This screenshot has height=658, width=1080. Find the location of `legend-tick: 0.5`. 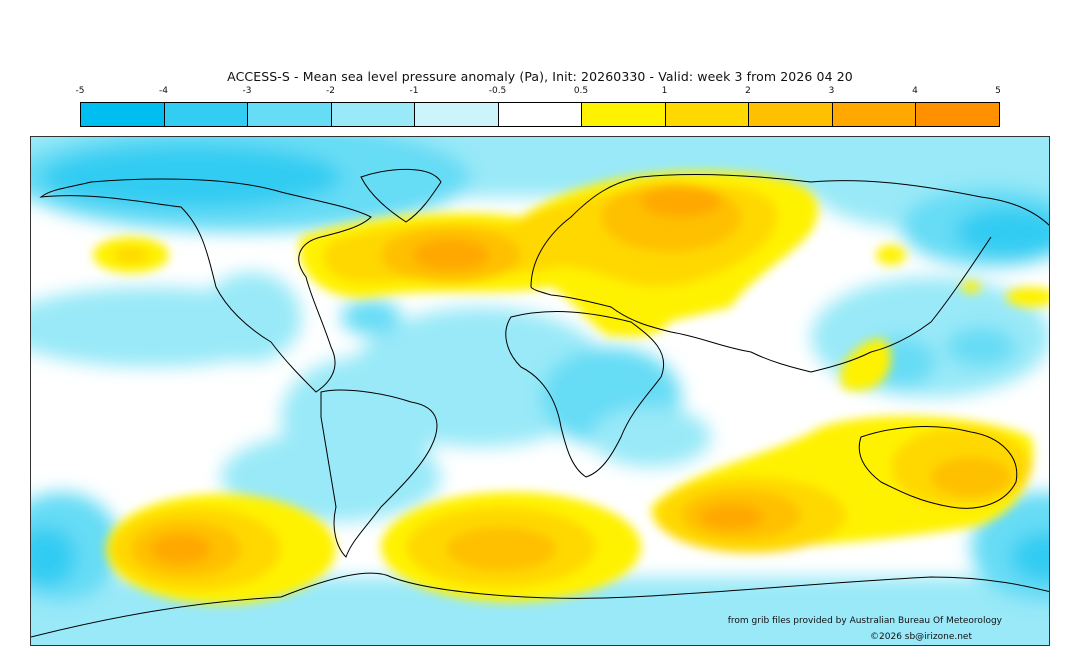

legend-tick: 0.5 is located at coordinates (581, 91).